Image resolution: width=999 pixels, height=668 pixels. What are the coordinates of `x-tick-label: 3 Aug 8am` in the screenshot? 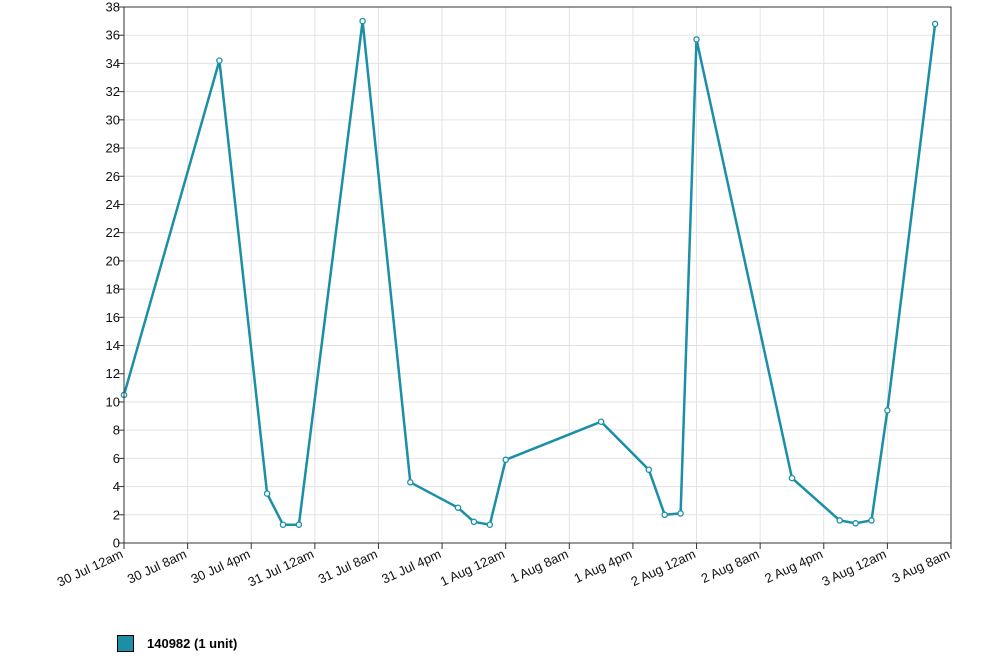 It's located at (921, 566).